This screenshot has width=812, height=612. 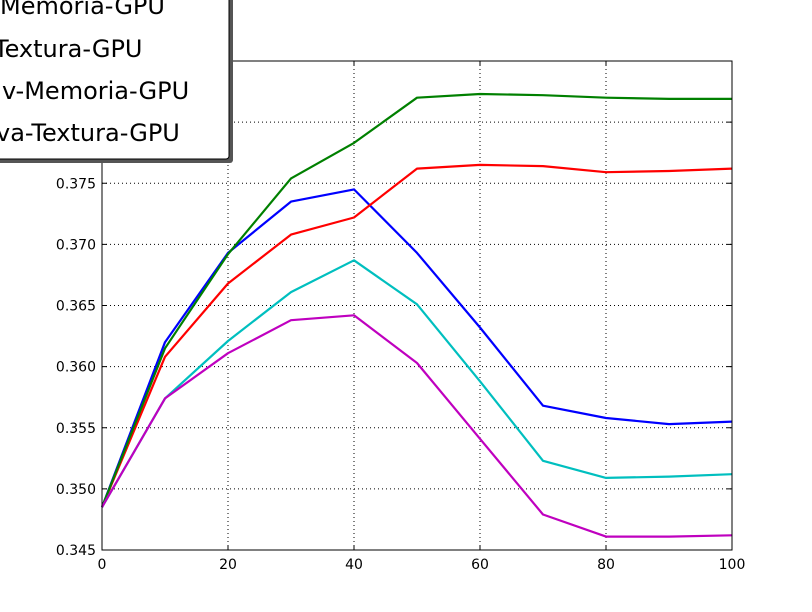 I want to click on legend-label-1: Memoria-GPU, so click(x=82, y=10).